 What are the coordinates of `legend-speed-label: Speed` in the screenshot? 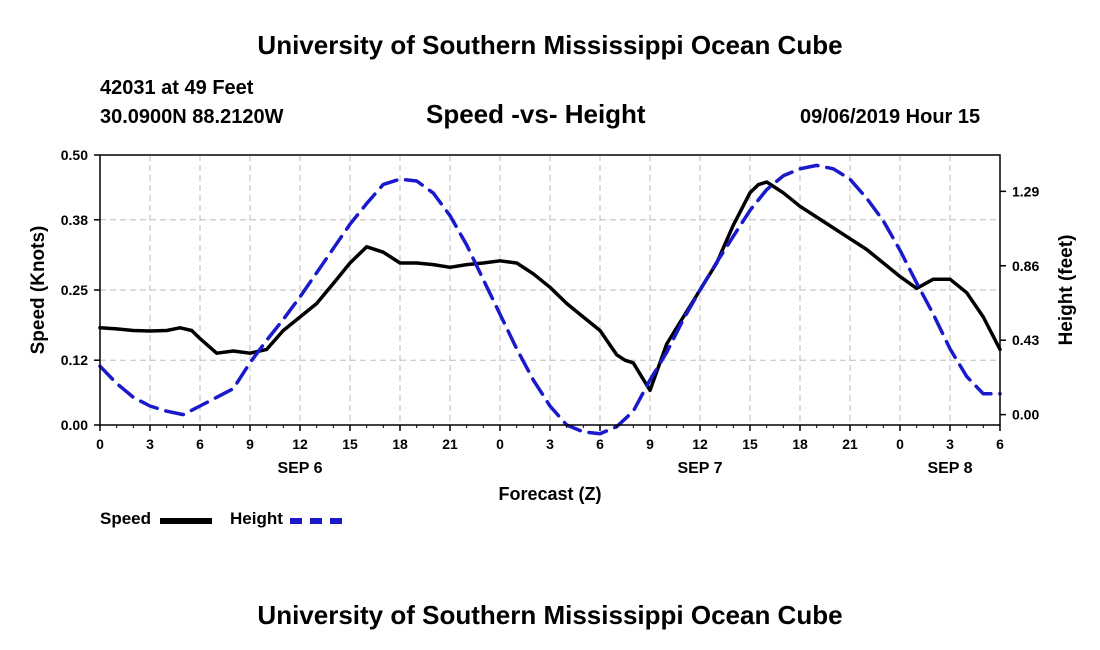 It's located at (126, 518).